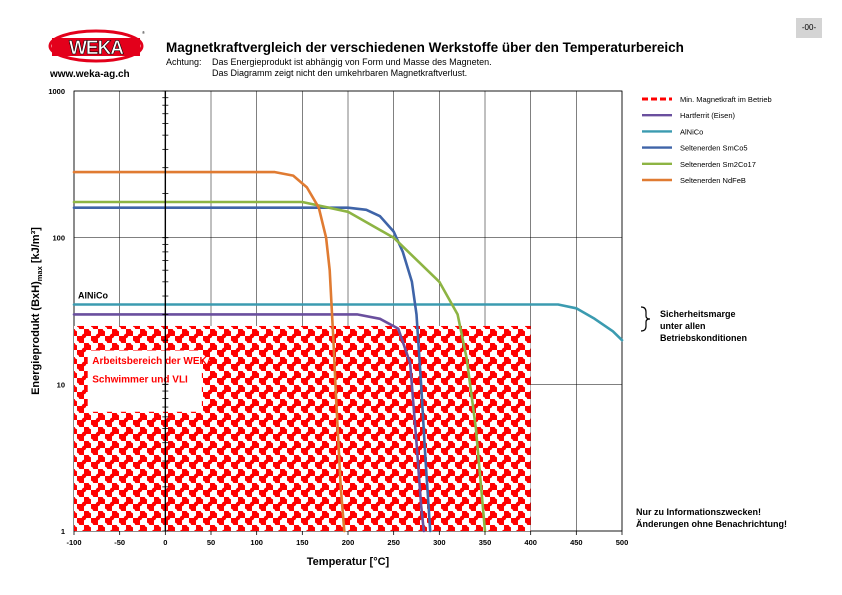  What do you see at coordinates (809, 28) in the screenshot?
I see `page-number: -00-` at bounding box center [809, 28].